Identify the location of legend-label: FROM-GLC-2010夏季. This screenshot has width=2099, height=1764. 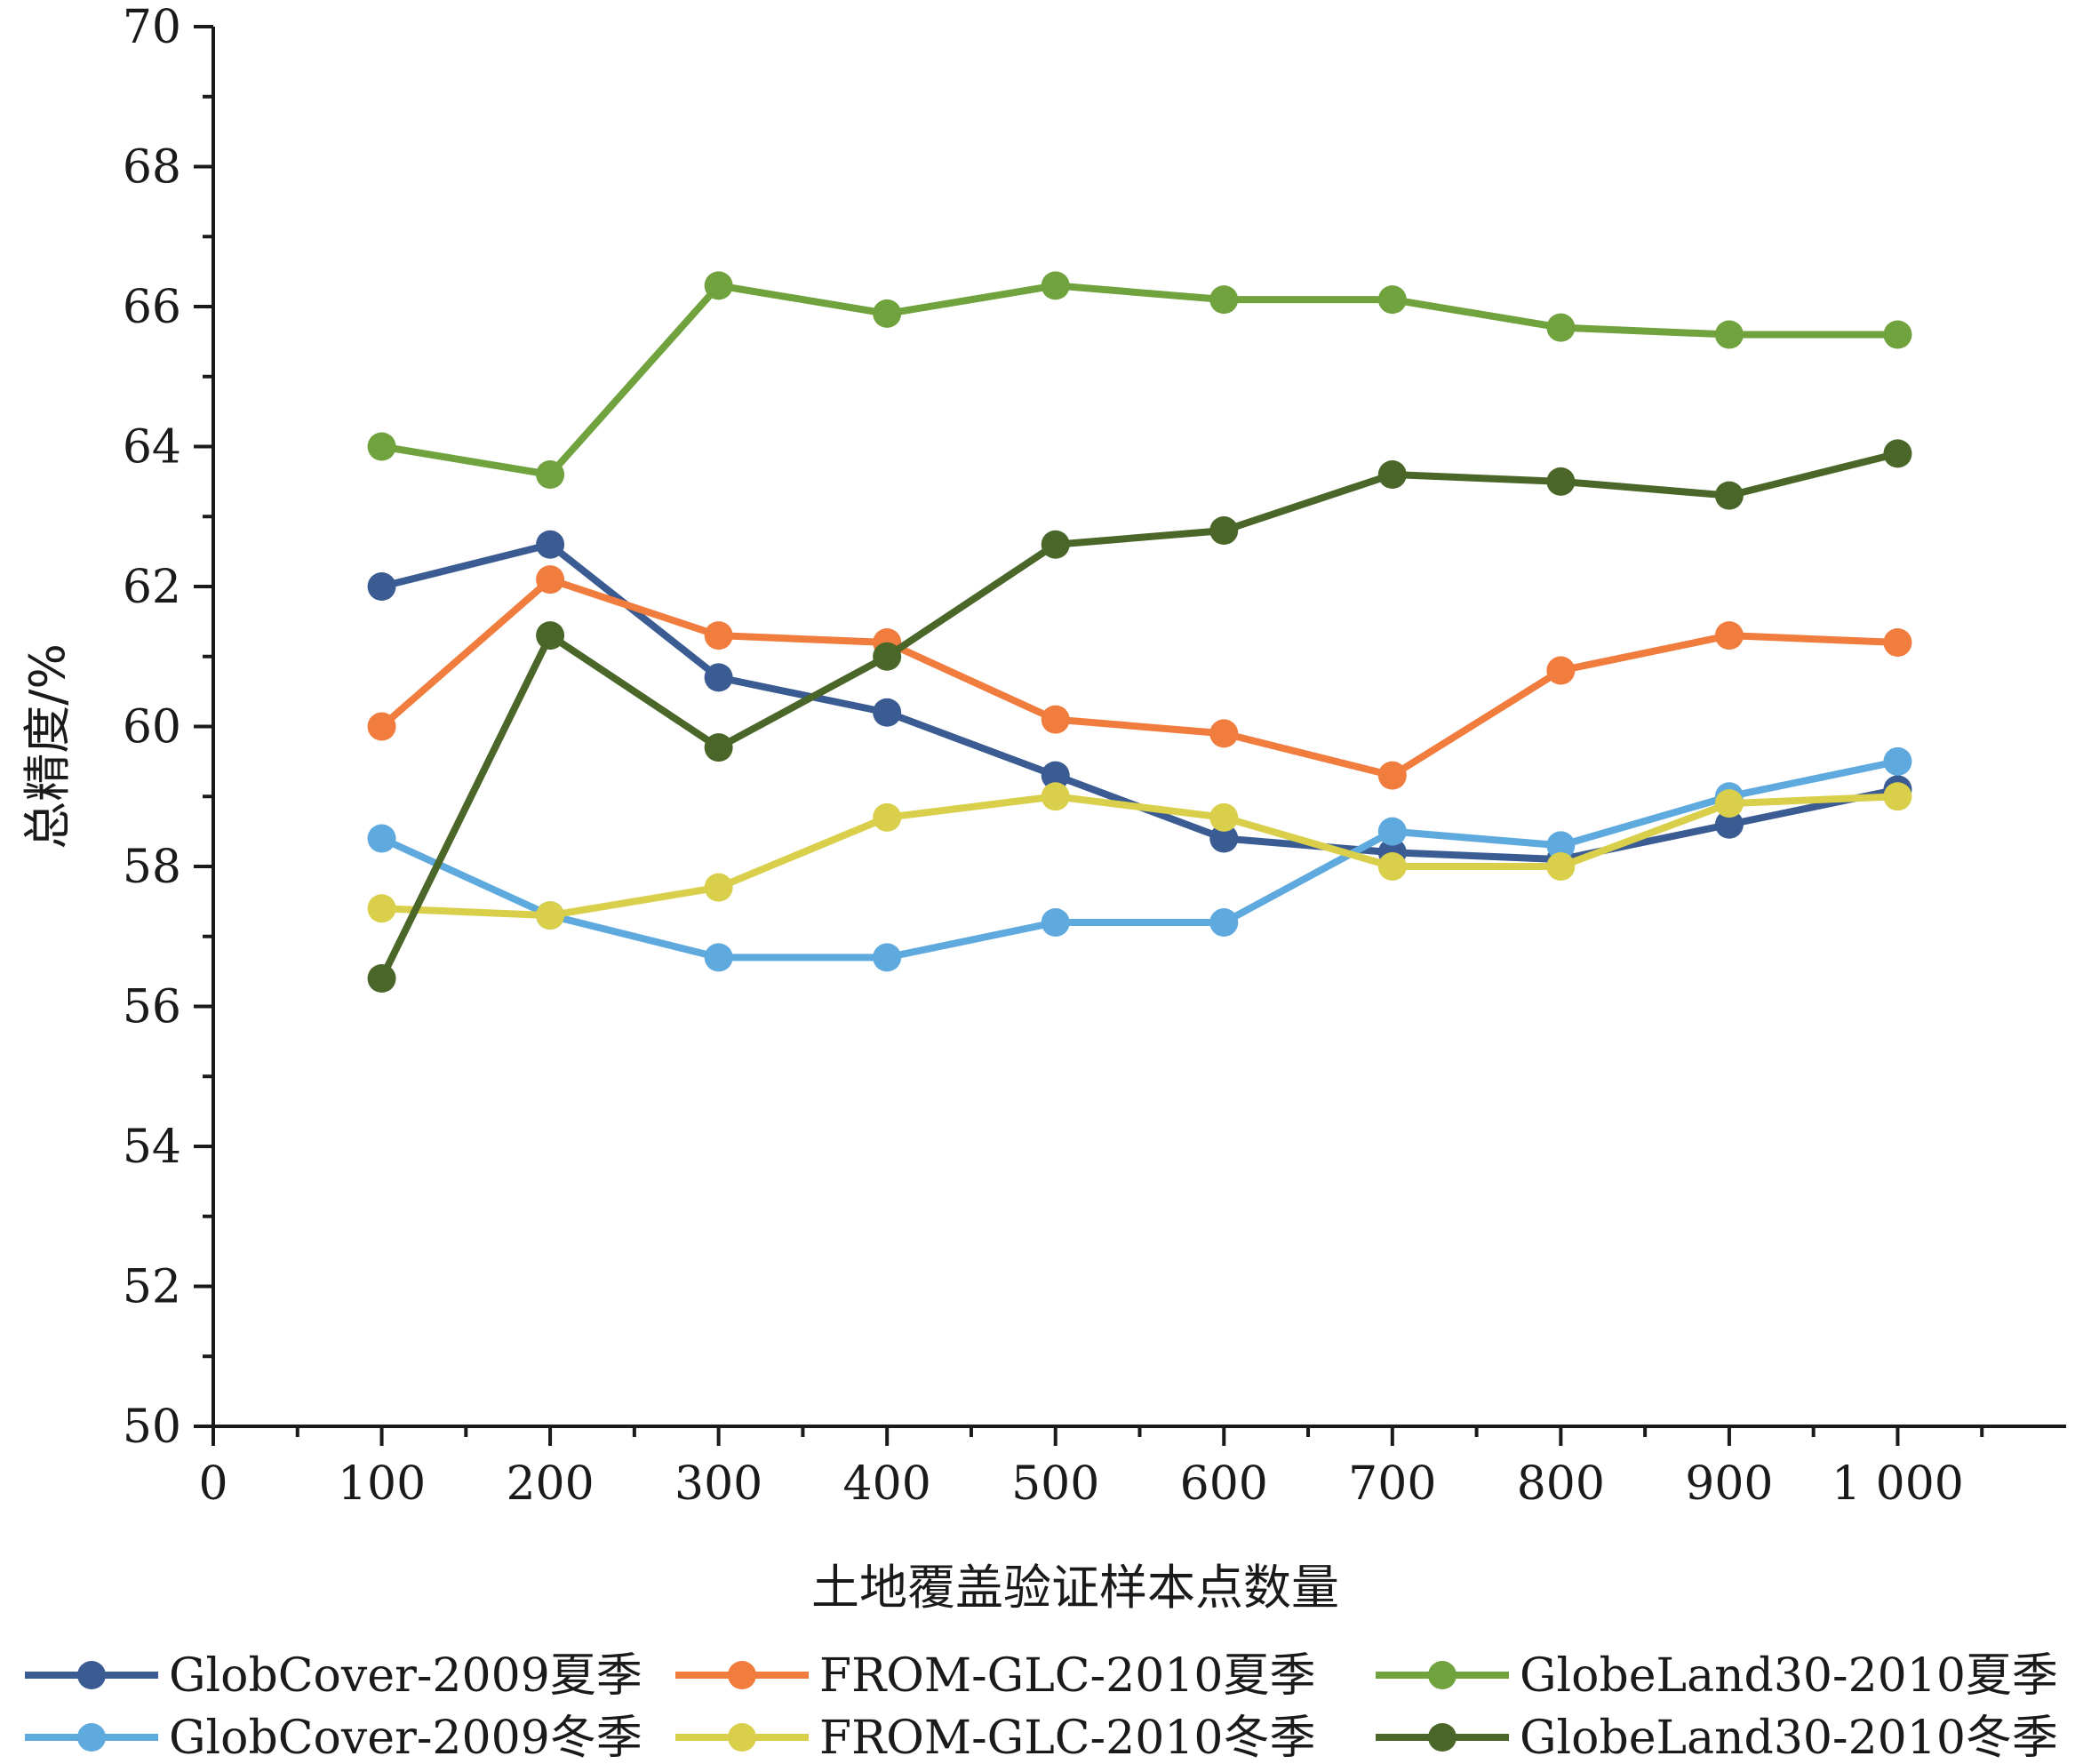
(1067, 1676).